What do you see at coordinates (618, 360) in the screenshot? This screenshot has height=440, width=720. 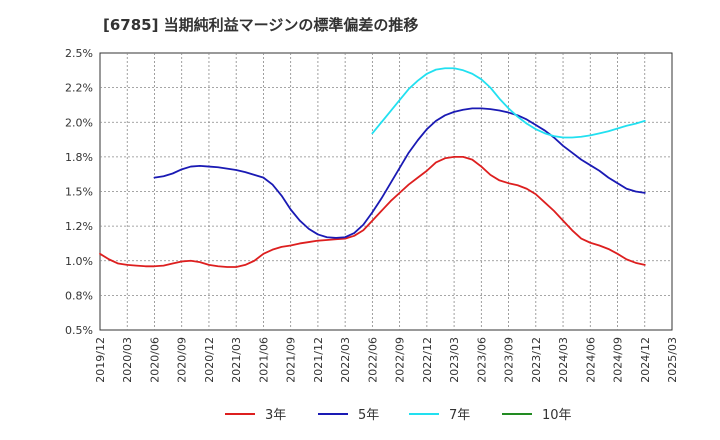 I see `x-tick-label: 2024/09` at bounding box center [618, 360].